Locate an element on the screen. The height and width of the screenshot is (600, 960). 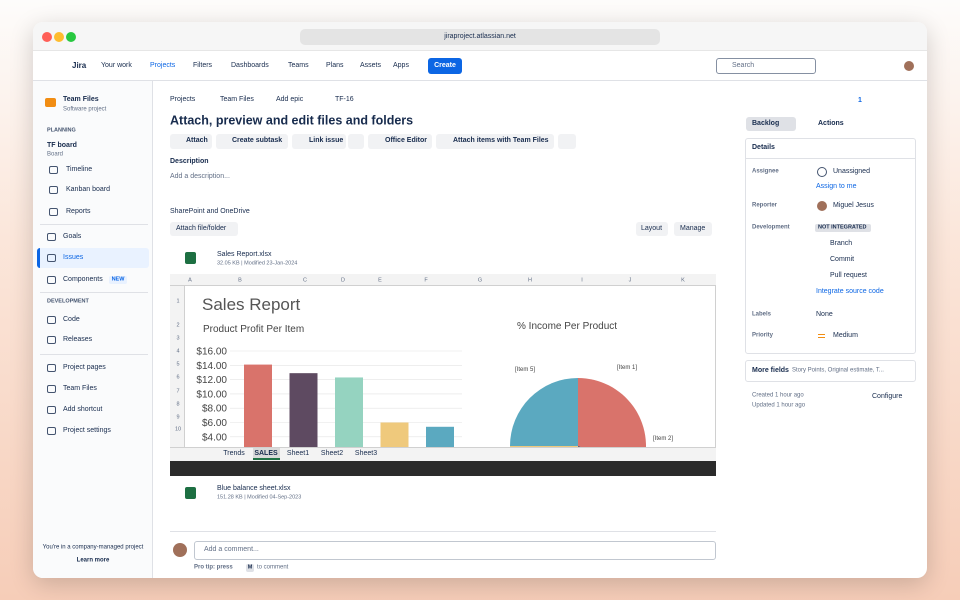
board-name: TF board is located at coordinates (62, 145).